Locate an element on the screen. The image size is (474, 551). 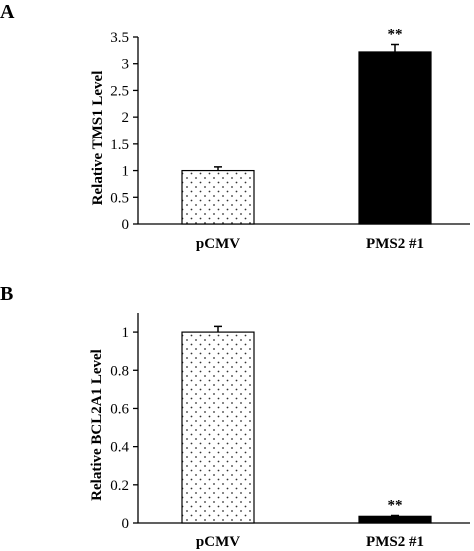
panel-b-y-axis-title: Relative BCL2A1 Level is located at coordinates (97, 425).